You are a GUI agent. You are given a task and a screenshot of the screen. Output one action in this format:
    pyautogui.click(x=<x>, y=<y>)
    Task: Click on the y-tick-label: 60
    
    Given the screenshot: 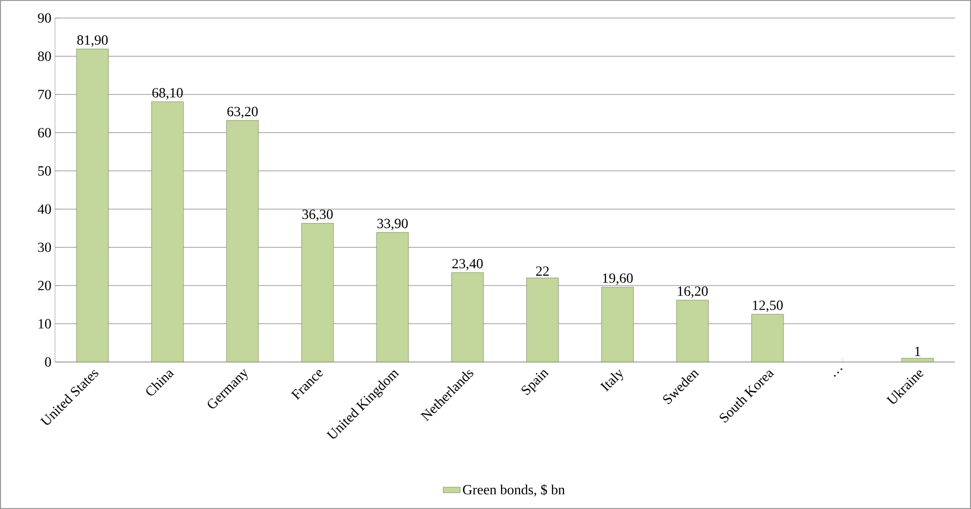 What is the action you would take?
    pyautogui.click(x=44, y=133)
    